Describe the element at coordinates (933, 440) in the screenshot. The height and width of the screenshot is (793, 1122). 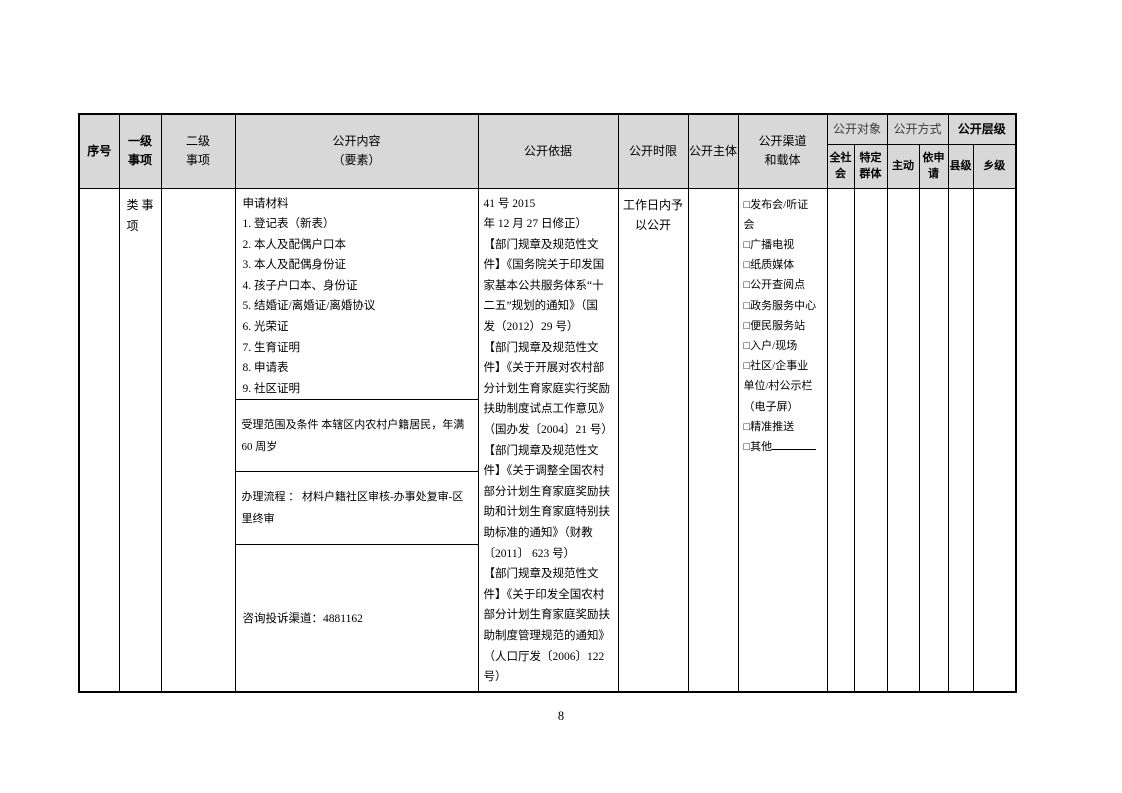
I see `cell-method-request` at that location.